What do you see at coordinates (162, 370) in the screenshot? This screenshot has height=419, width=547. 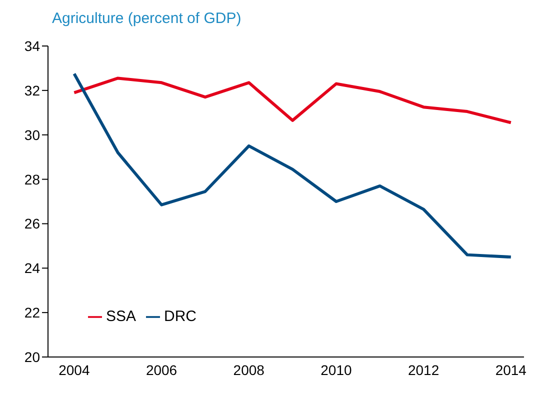 I see `x-tick-label: 2006` at bounding box center [162, 370].